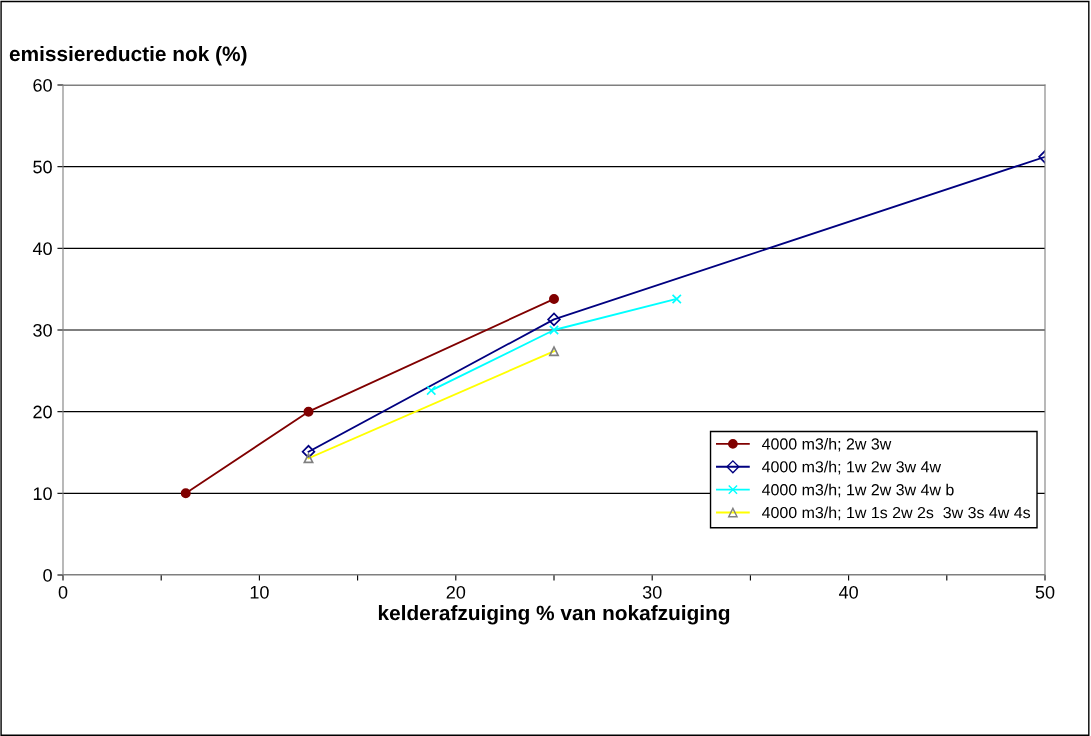 Image resolution: width=1091 pixels, height=736 pixels. I want to click on x-tick-label: 40, so click(848, 592).